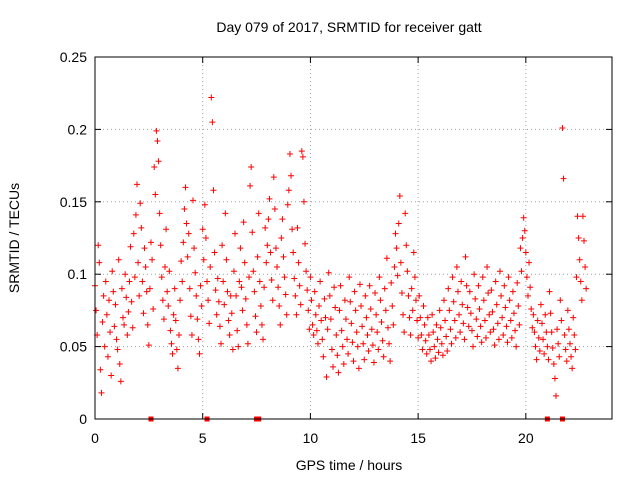 The width and height of the screenshot is (640, 480). Describe the element at coordinates (73, 202) in the screenshot. I see `y-tick-label: 0.15` at that location.